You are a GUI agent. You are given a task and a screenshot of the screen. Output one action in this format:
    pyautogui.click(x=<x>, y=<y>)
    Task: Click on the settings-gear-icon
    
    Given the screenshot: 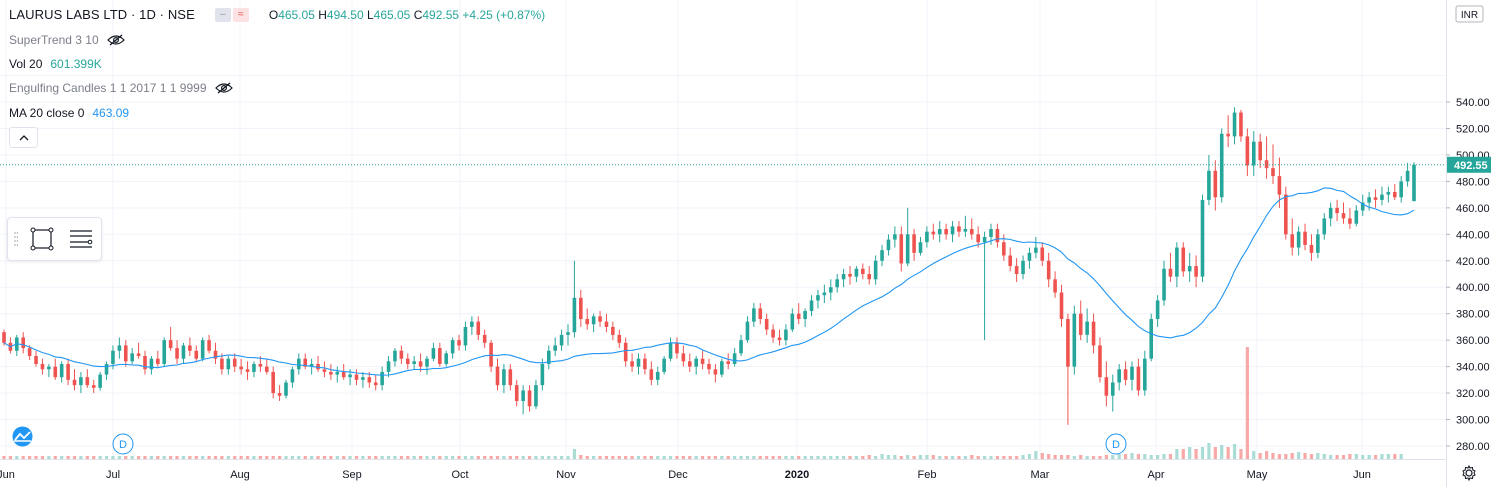 What is the action you would take?
    pyautogui.click(x=1469, y=473)
    